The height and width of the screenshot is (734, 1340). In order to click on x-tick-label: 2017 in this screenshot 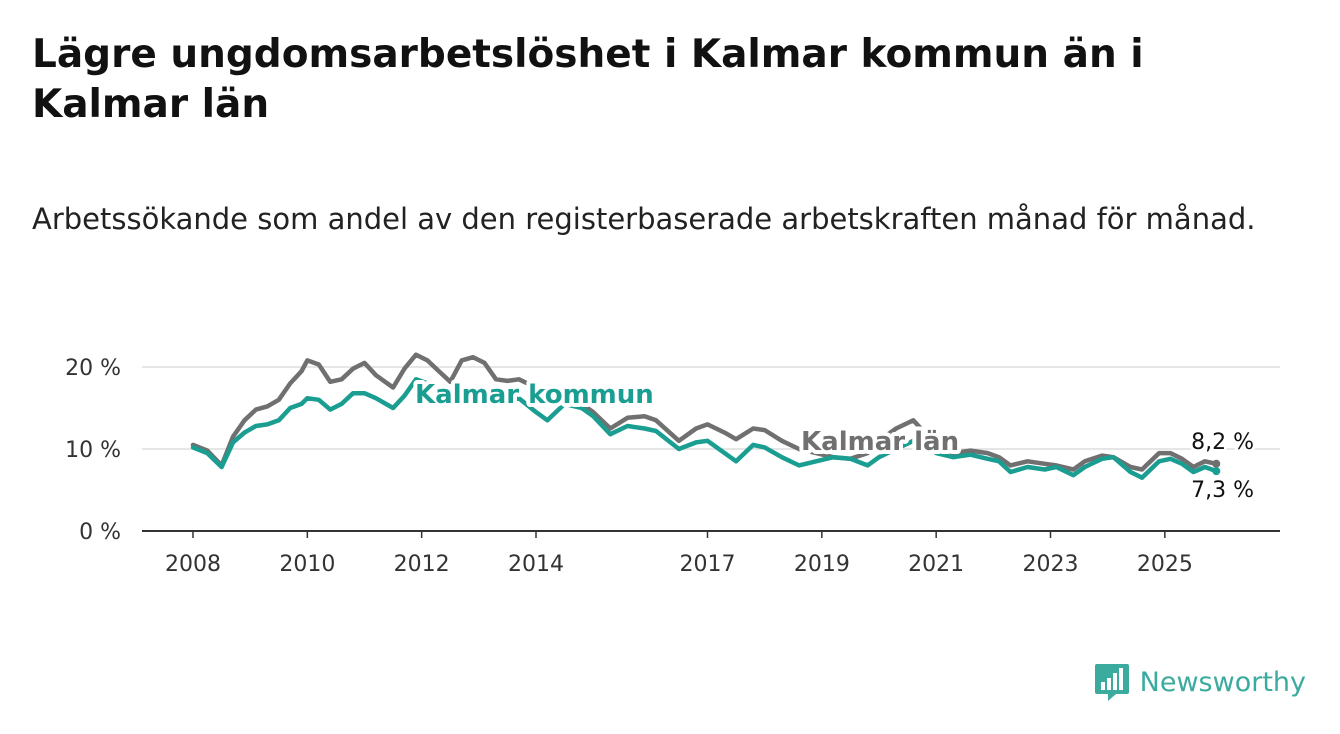, I will do `click(708, 564)`.